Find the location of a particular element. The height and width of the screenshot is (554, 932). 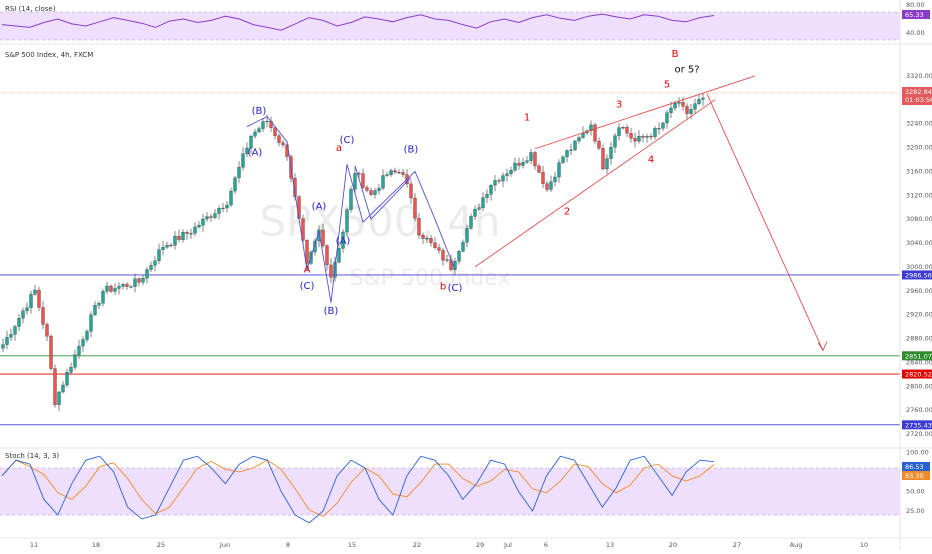

price-tick-label: 3320.00 is located at coordinates (919, 76).